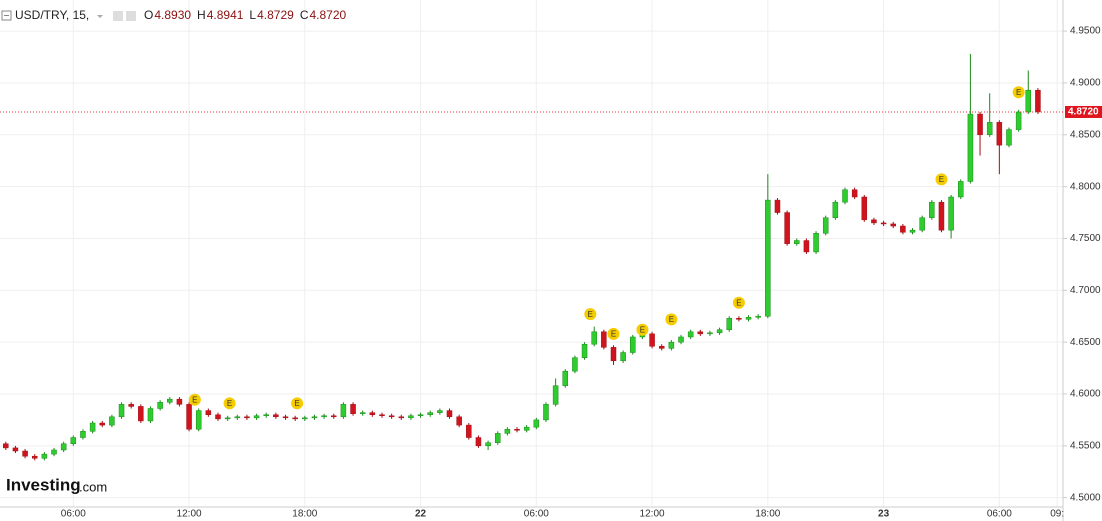 The width and height of the screenshot is (1102, 521). What do you see at coordinates (52, 15) in the screenshot?
I see `symbol-label: USD/TRY, 15,` at bounding box center [52, 15].